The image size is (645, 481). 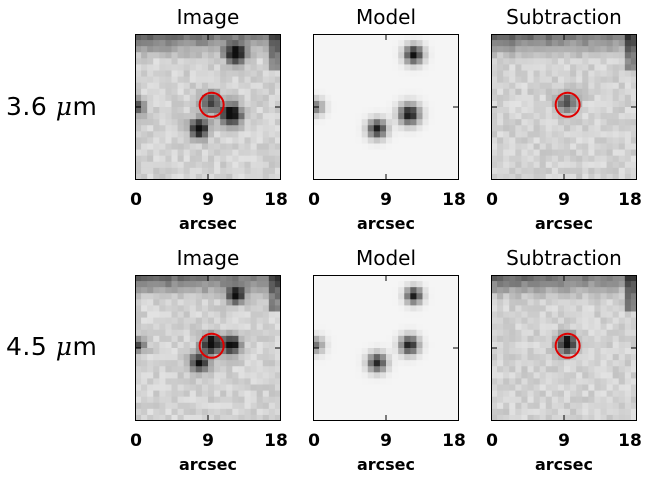 I want to click on row-label-3-6um: 3.6 μm, so click(x=51, y=106).